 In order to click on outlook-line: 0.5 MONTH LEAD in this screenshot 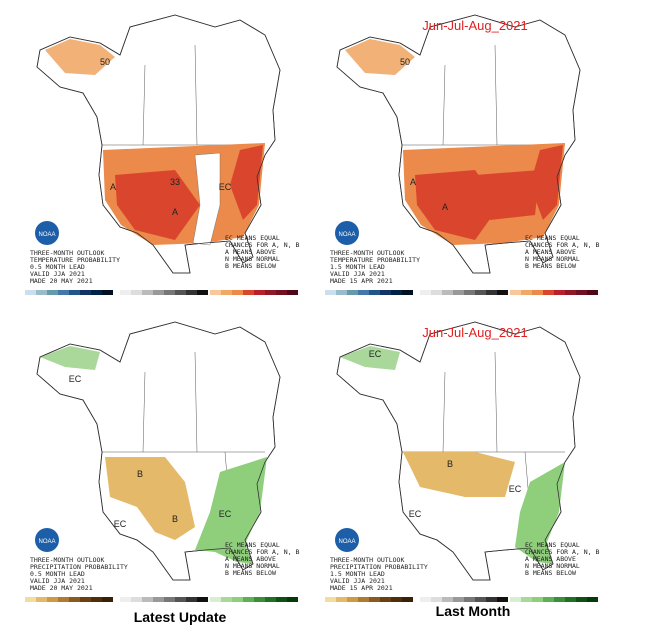, I will do `click(57, 574)`.